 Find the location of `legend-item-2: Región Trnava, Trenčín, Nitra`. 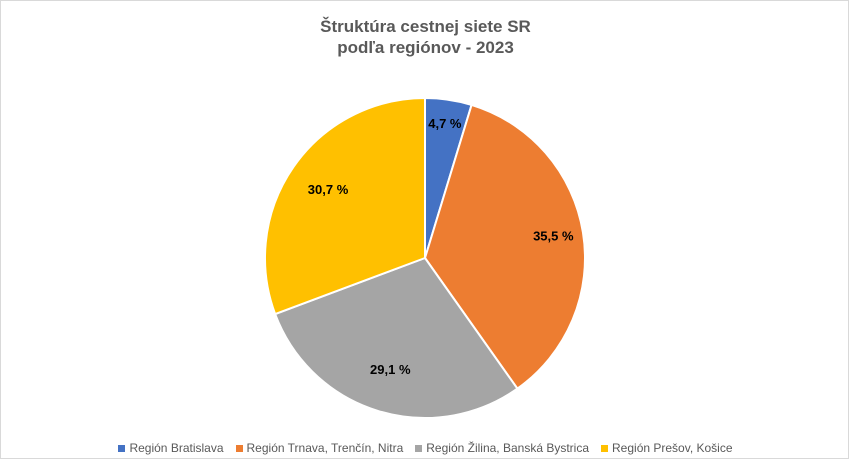

legend-item-2: Región Trnava, Trenčín, Nitra is located at coordinates (319, 448).